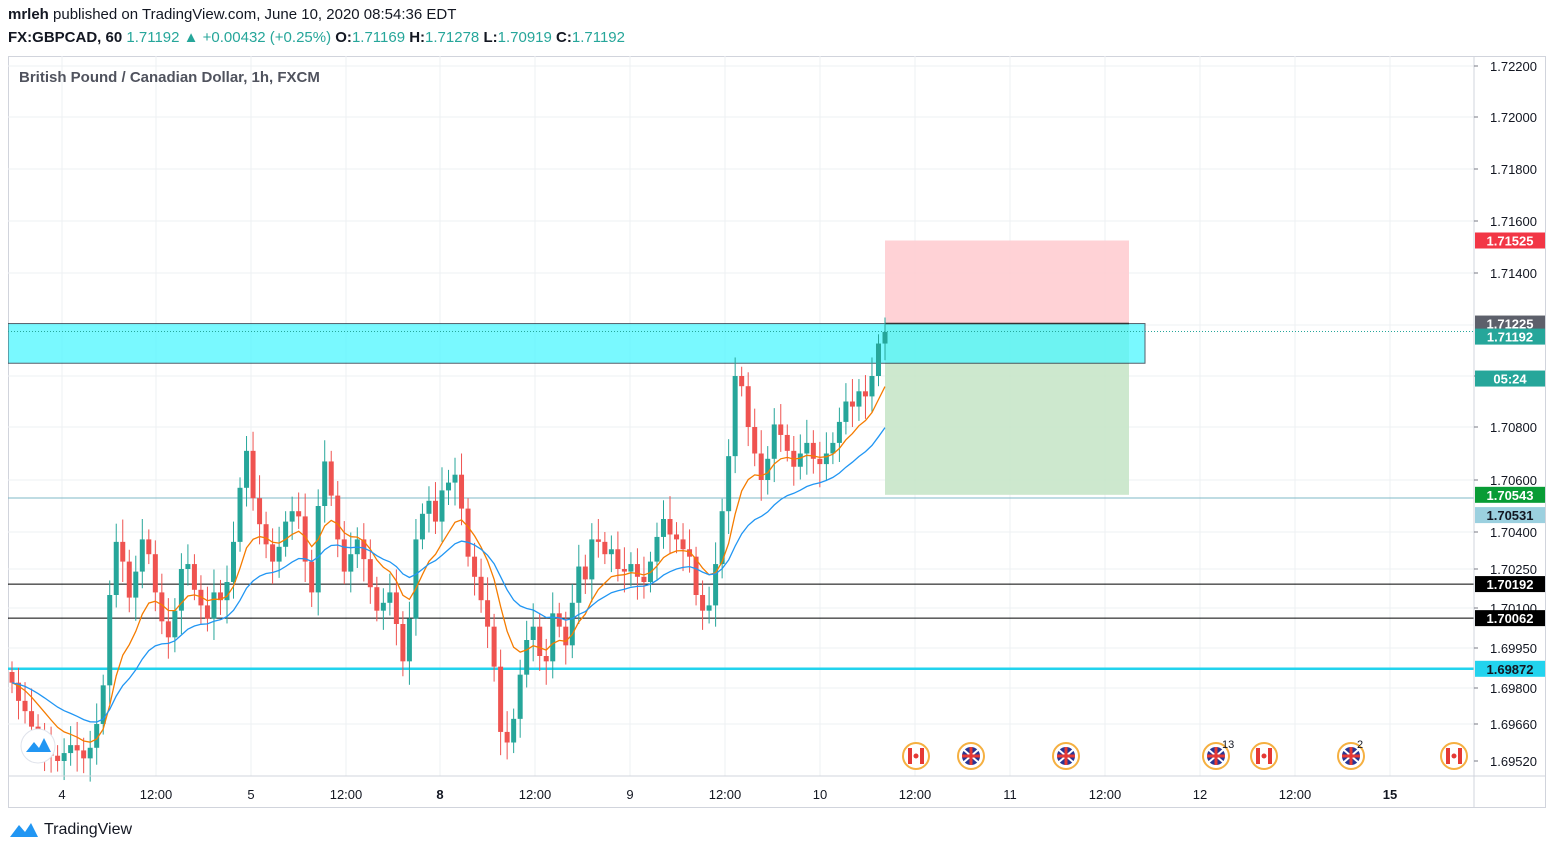 This screenshot has height=855, width=1554. What do you see at coordinates (1510, 618) in the screenshot?
I see `price-label-text: 1.70062` at bounding box center [1510, 618].